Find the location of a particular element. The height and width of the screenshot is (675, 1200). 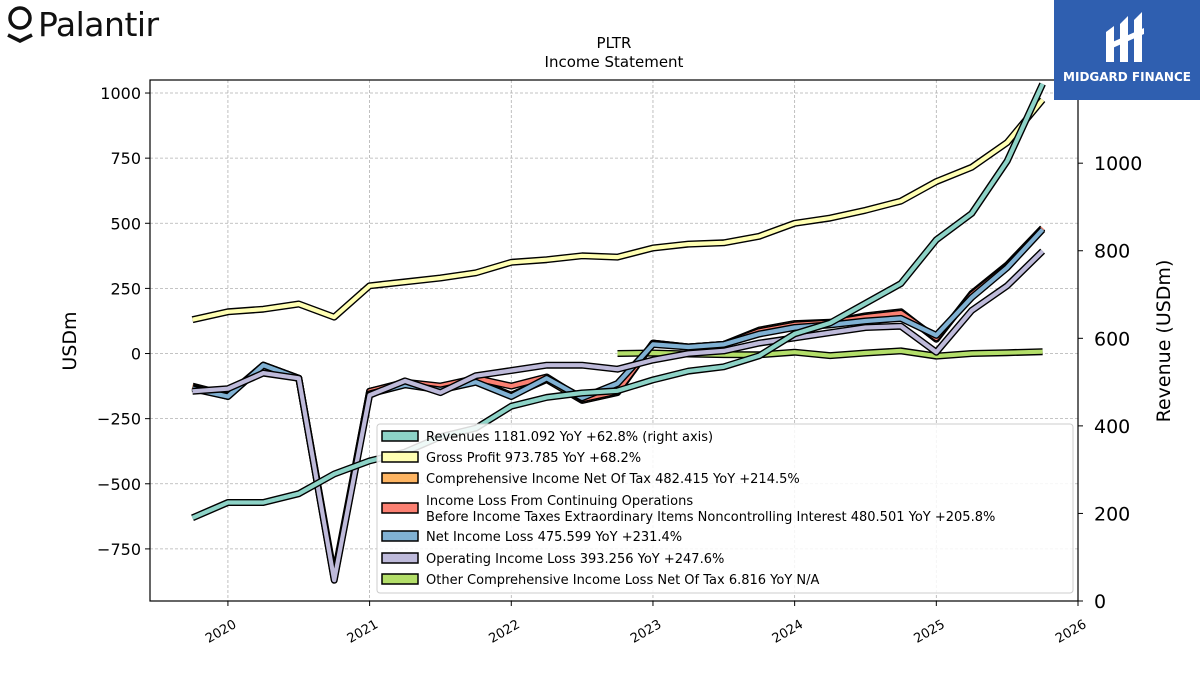

x-tick-label-3: 2023 is located at coordinates (646, 632).